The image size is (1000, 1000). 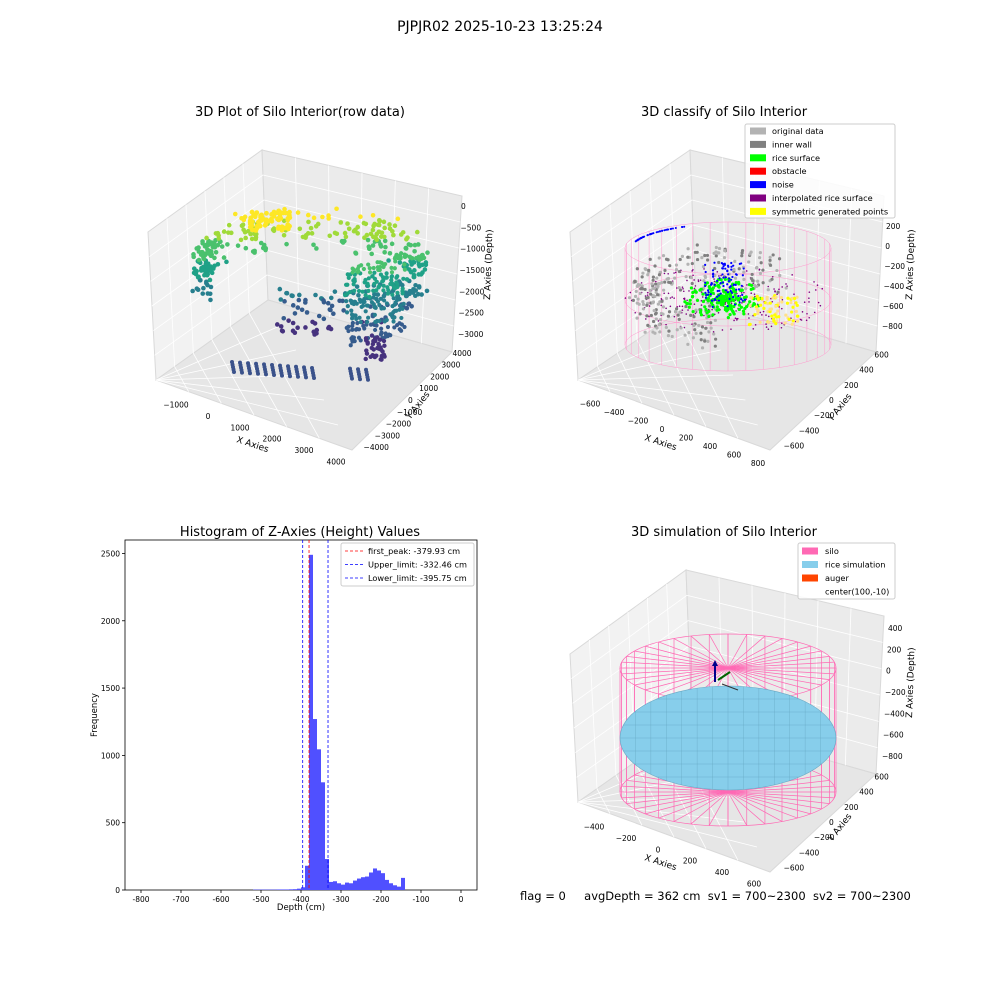 I want to click on plot-frame, so click(x=301, y=715).